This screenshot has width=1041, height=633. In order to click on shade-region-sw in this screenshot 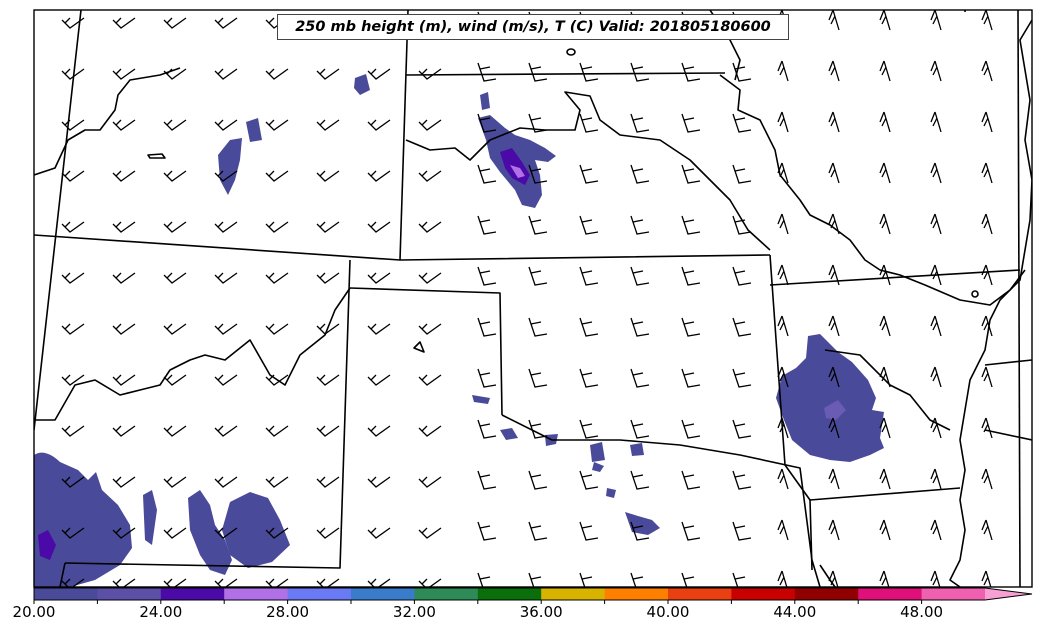, I will do `click(83, 519)`.